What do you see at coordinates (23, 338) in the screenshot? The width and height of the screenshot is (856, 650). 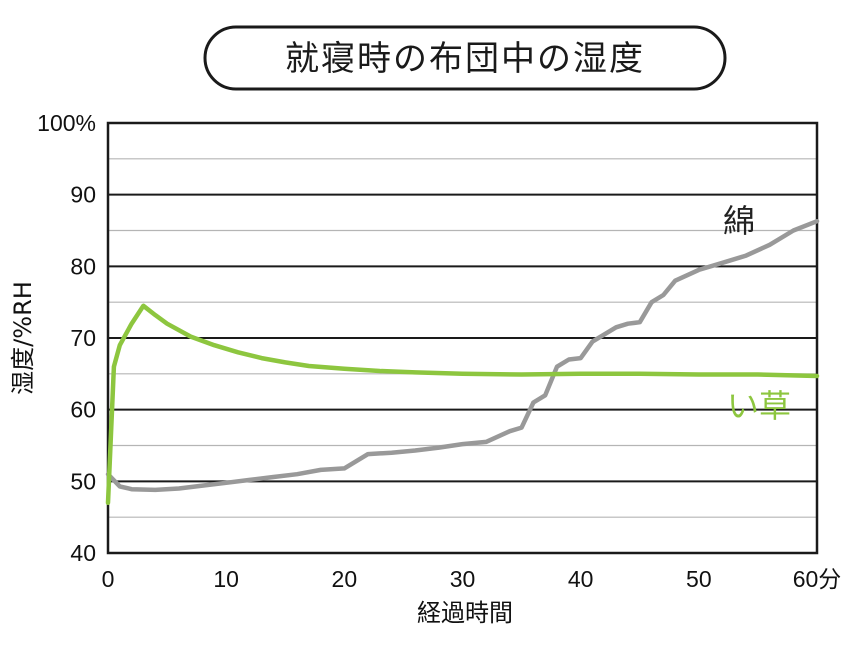 I see `y-axis-title: 湿度/%RH` at bounding box center [23, 338].